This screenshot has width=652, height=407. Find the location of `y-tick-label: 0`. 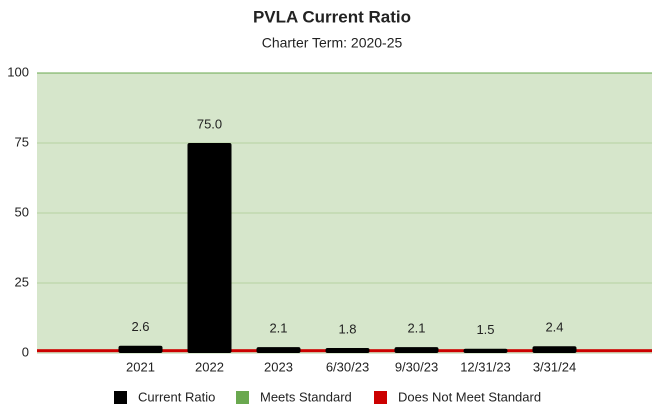

y-tick-label: 0 is located at coordinates (25, 351).